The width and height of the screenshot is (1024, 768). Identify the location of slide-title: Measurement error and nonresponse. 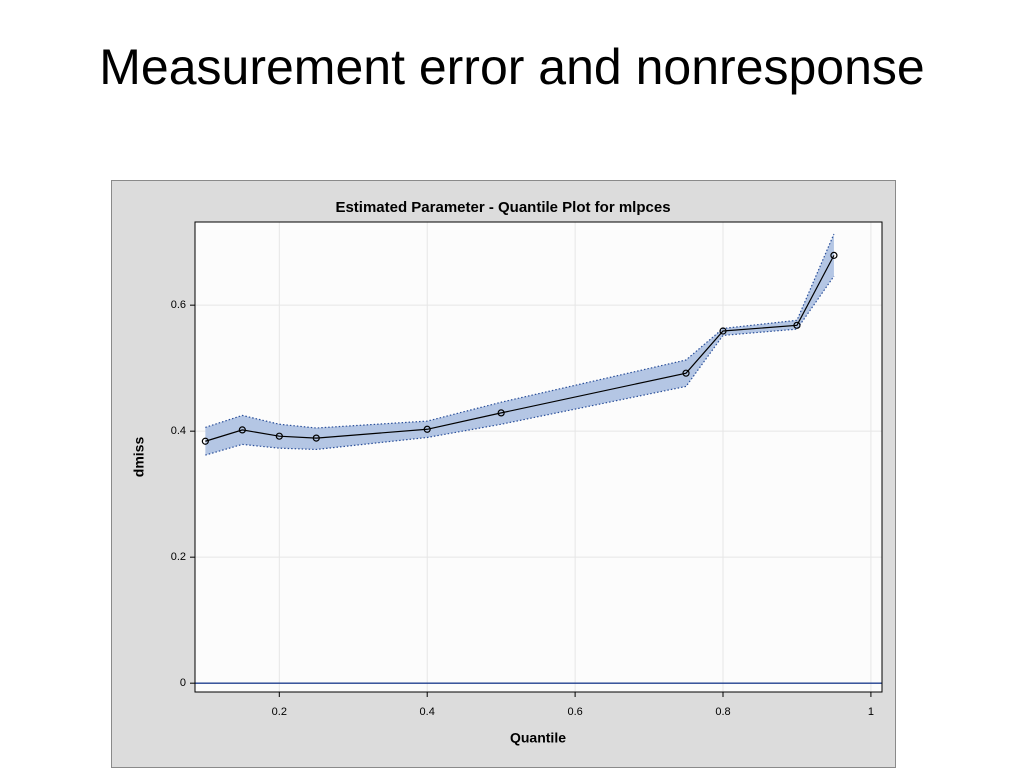
(512, 67).